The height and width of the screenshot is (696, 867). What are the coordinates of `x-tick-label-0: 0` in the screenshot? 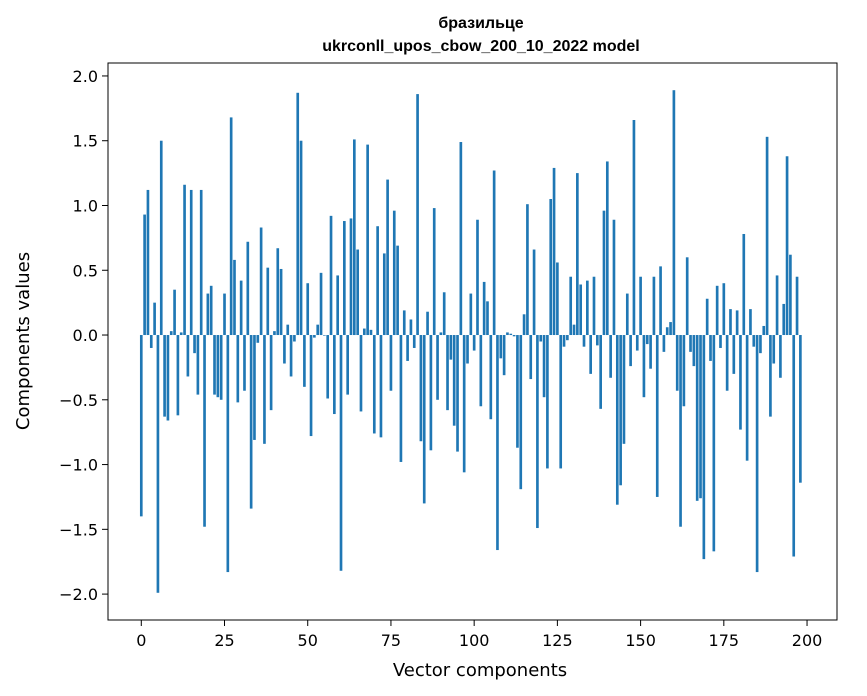 It's located at (141, 640).